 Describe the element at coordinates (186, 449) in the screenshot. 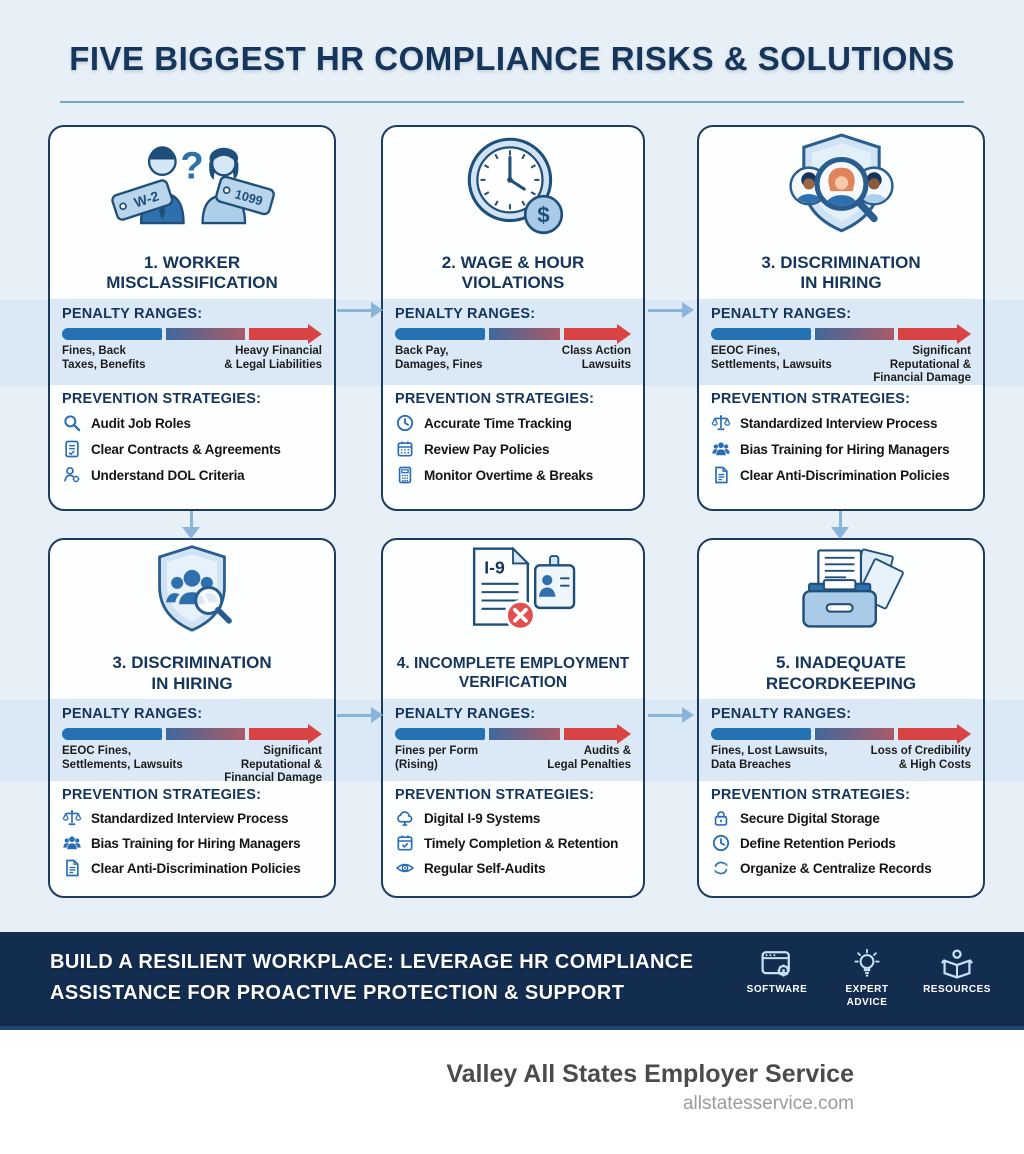

I see `strategy-label: Clear Contracts & Agreements` at that location.